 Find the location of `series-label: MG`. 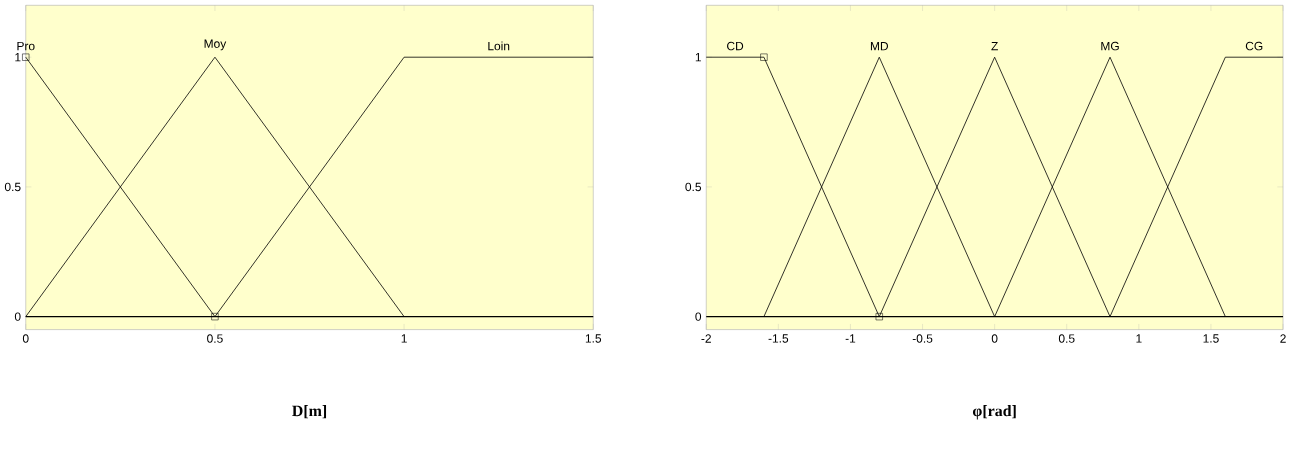

series-label: MG is located at coordinates (1110, 46).